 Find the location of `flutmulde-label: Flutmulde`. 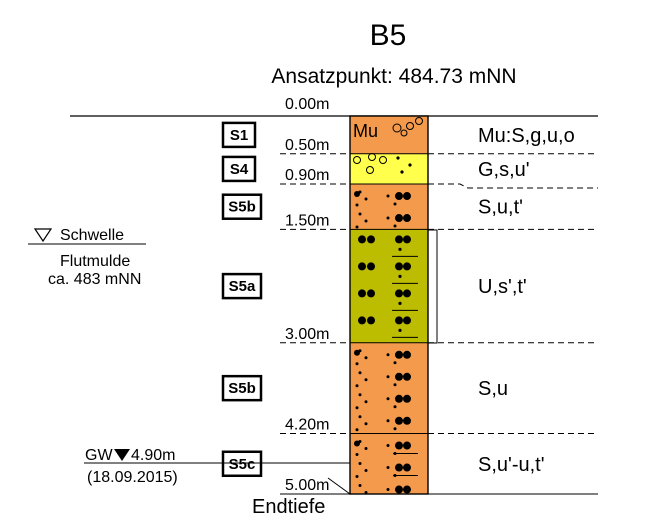

flutmulde-label: Flutmulde is located at coordinates (95, 261).